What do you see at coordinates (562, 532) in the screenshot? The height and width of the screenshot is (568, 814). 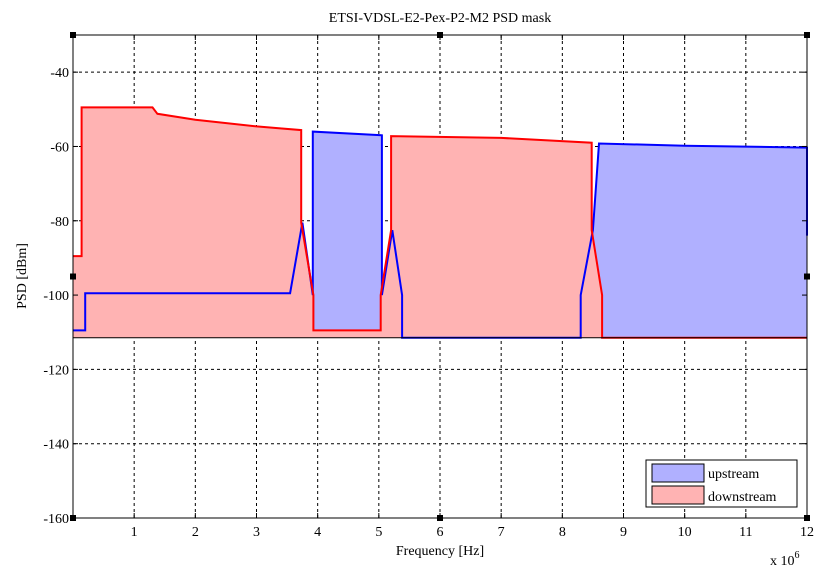 I see `x-tick-label: 8` at bounding box center [562, 532].